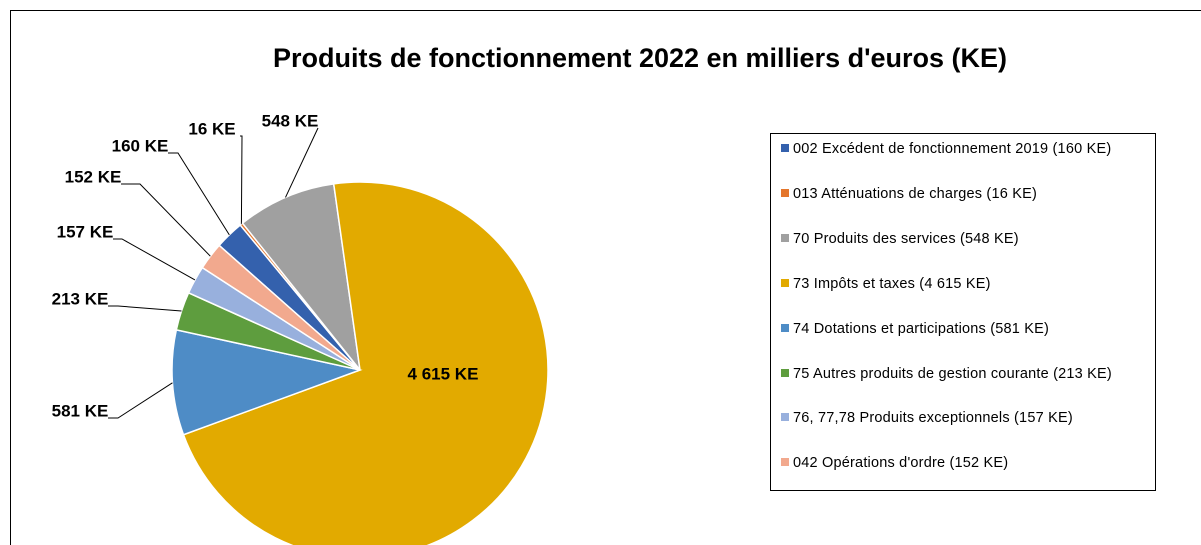  I want to click on data-label: 157 KE, so click(85, 231).